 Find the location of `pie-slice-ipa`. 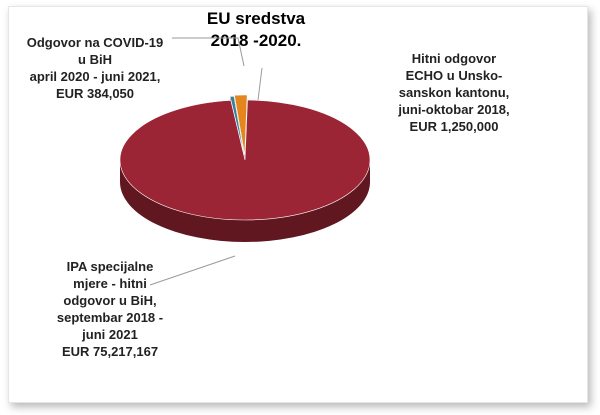

pie-slice-ipa is located at coordinates (245, 160).